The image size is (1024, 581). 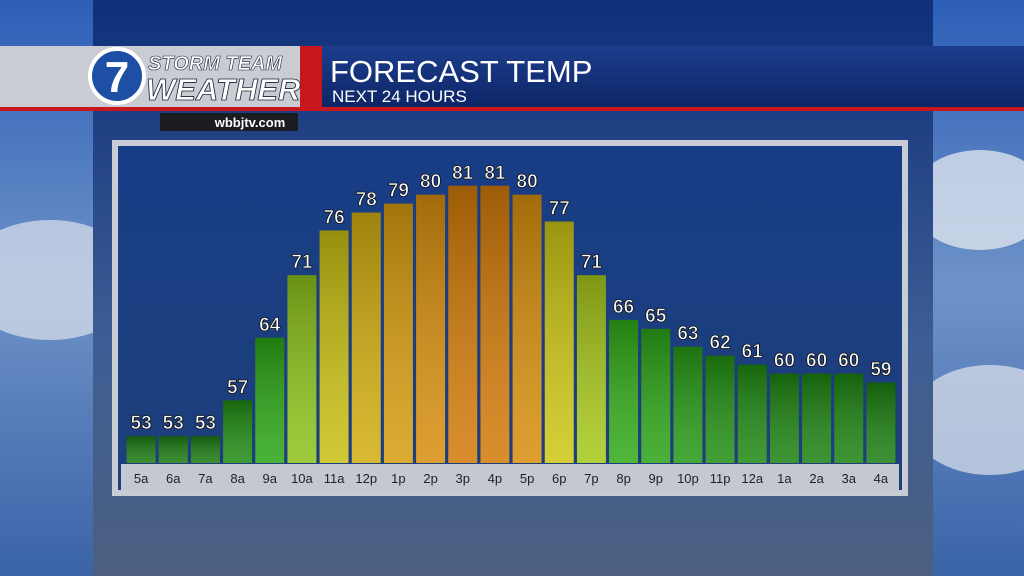 I want to click on label-strip, so click(x=510, y=477).